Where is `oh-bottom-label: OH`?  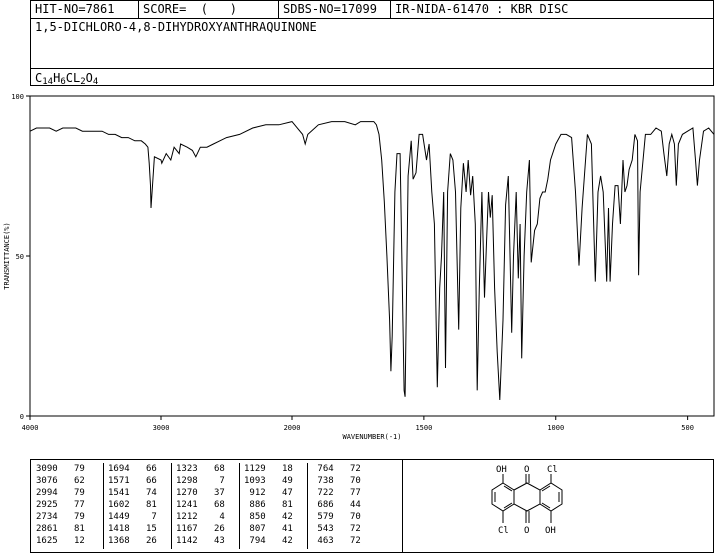
oh-bottom-label: OH is located at coordinates (550, 531).